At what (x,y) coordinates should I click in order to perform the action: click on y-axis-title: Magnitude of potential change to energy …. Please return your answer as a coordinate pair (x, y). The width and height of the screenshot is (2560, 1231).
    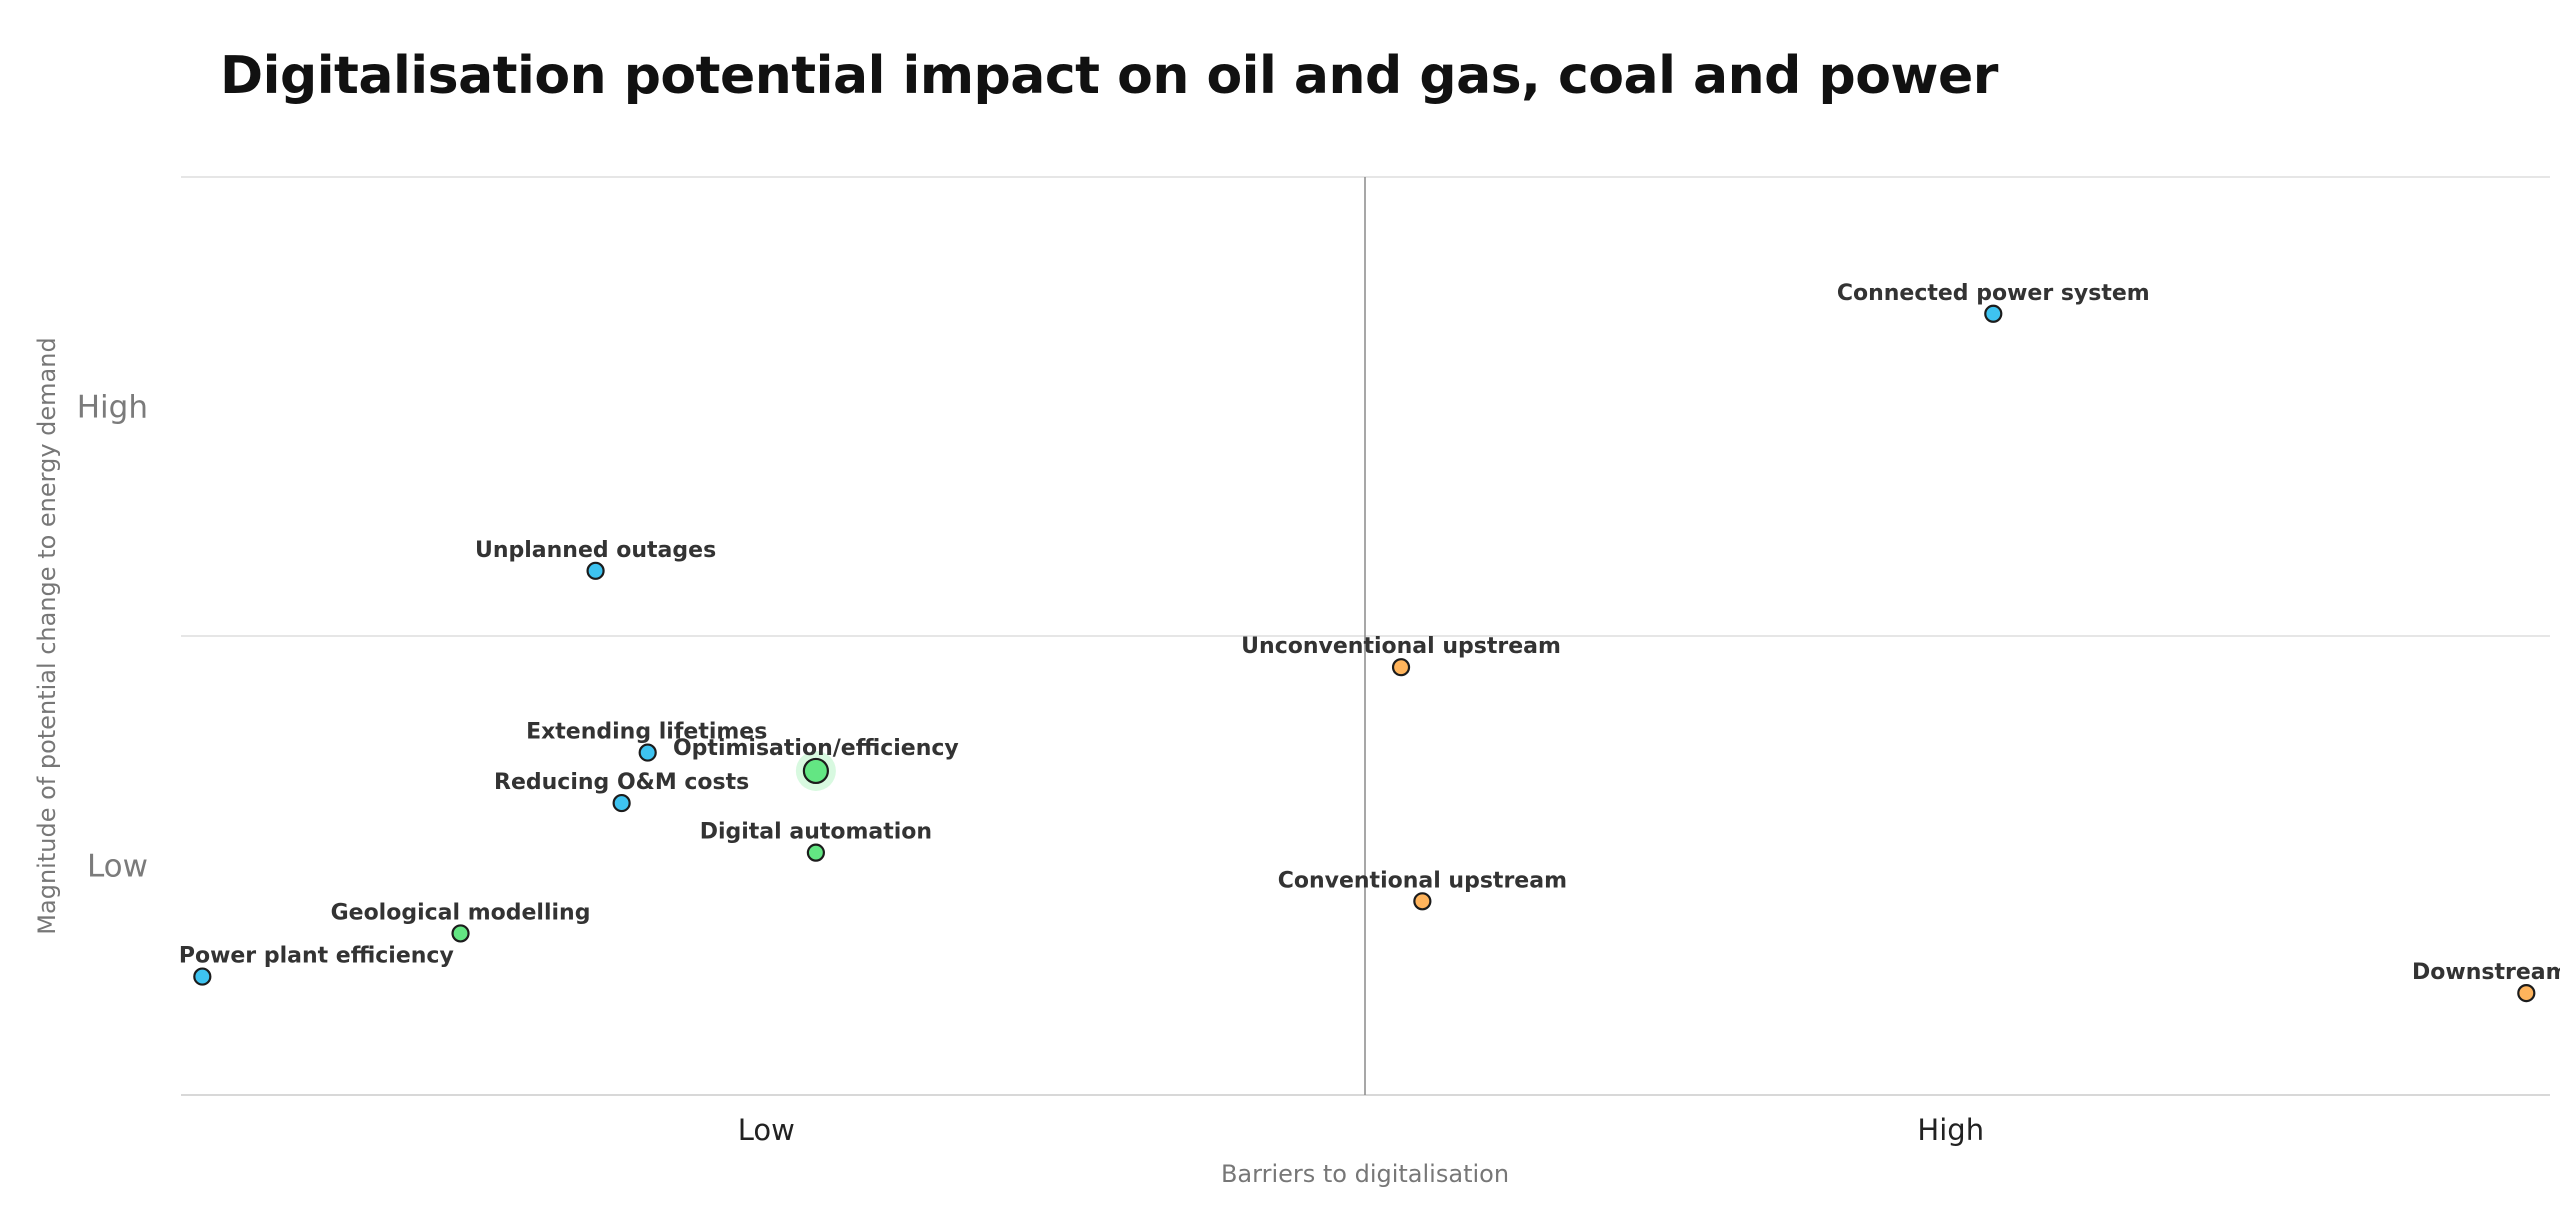
    Looking at the image, I should click on (47, 635).